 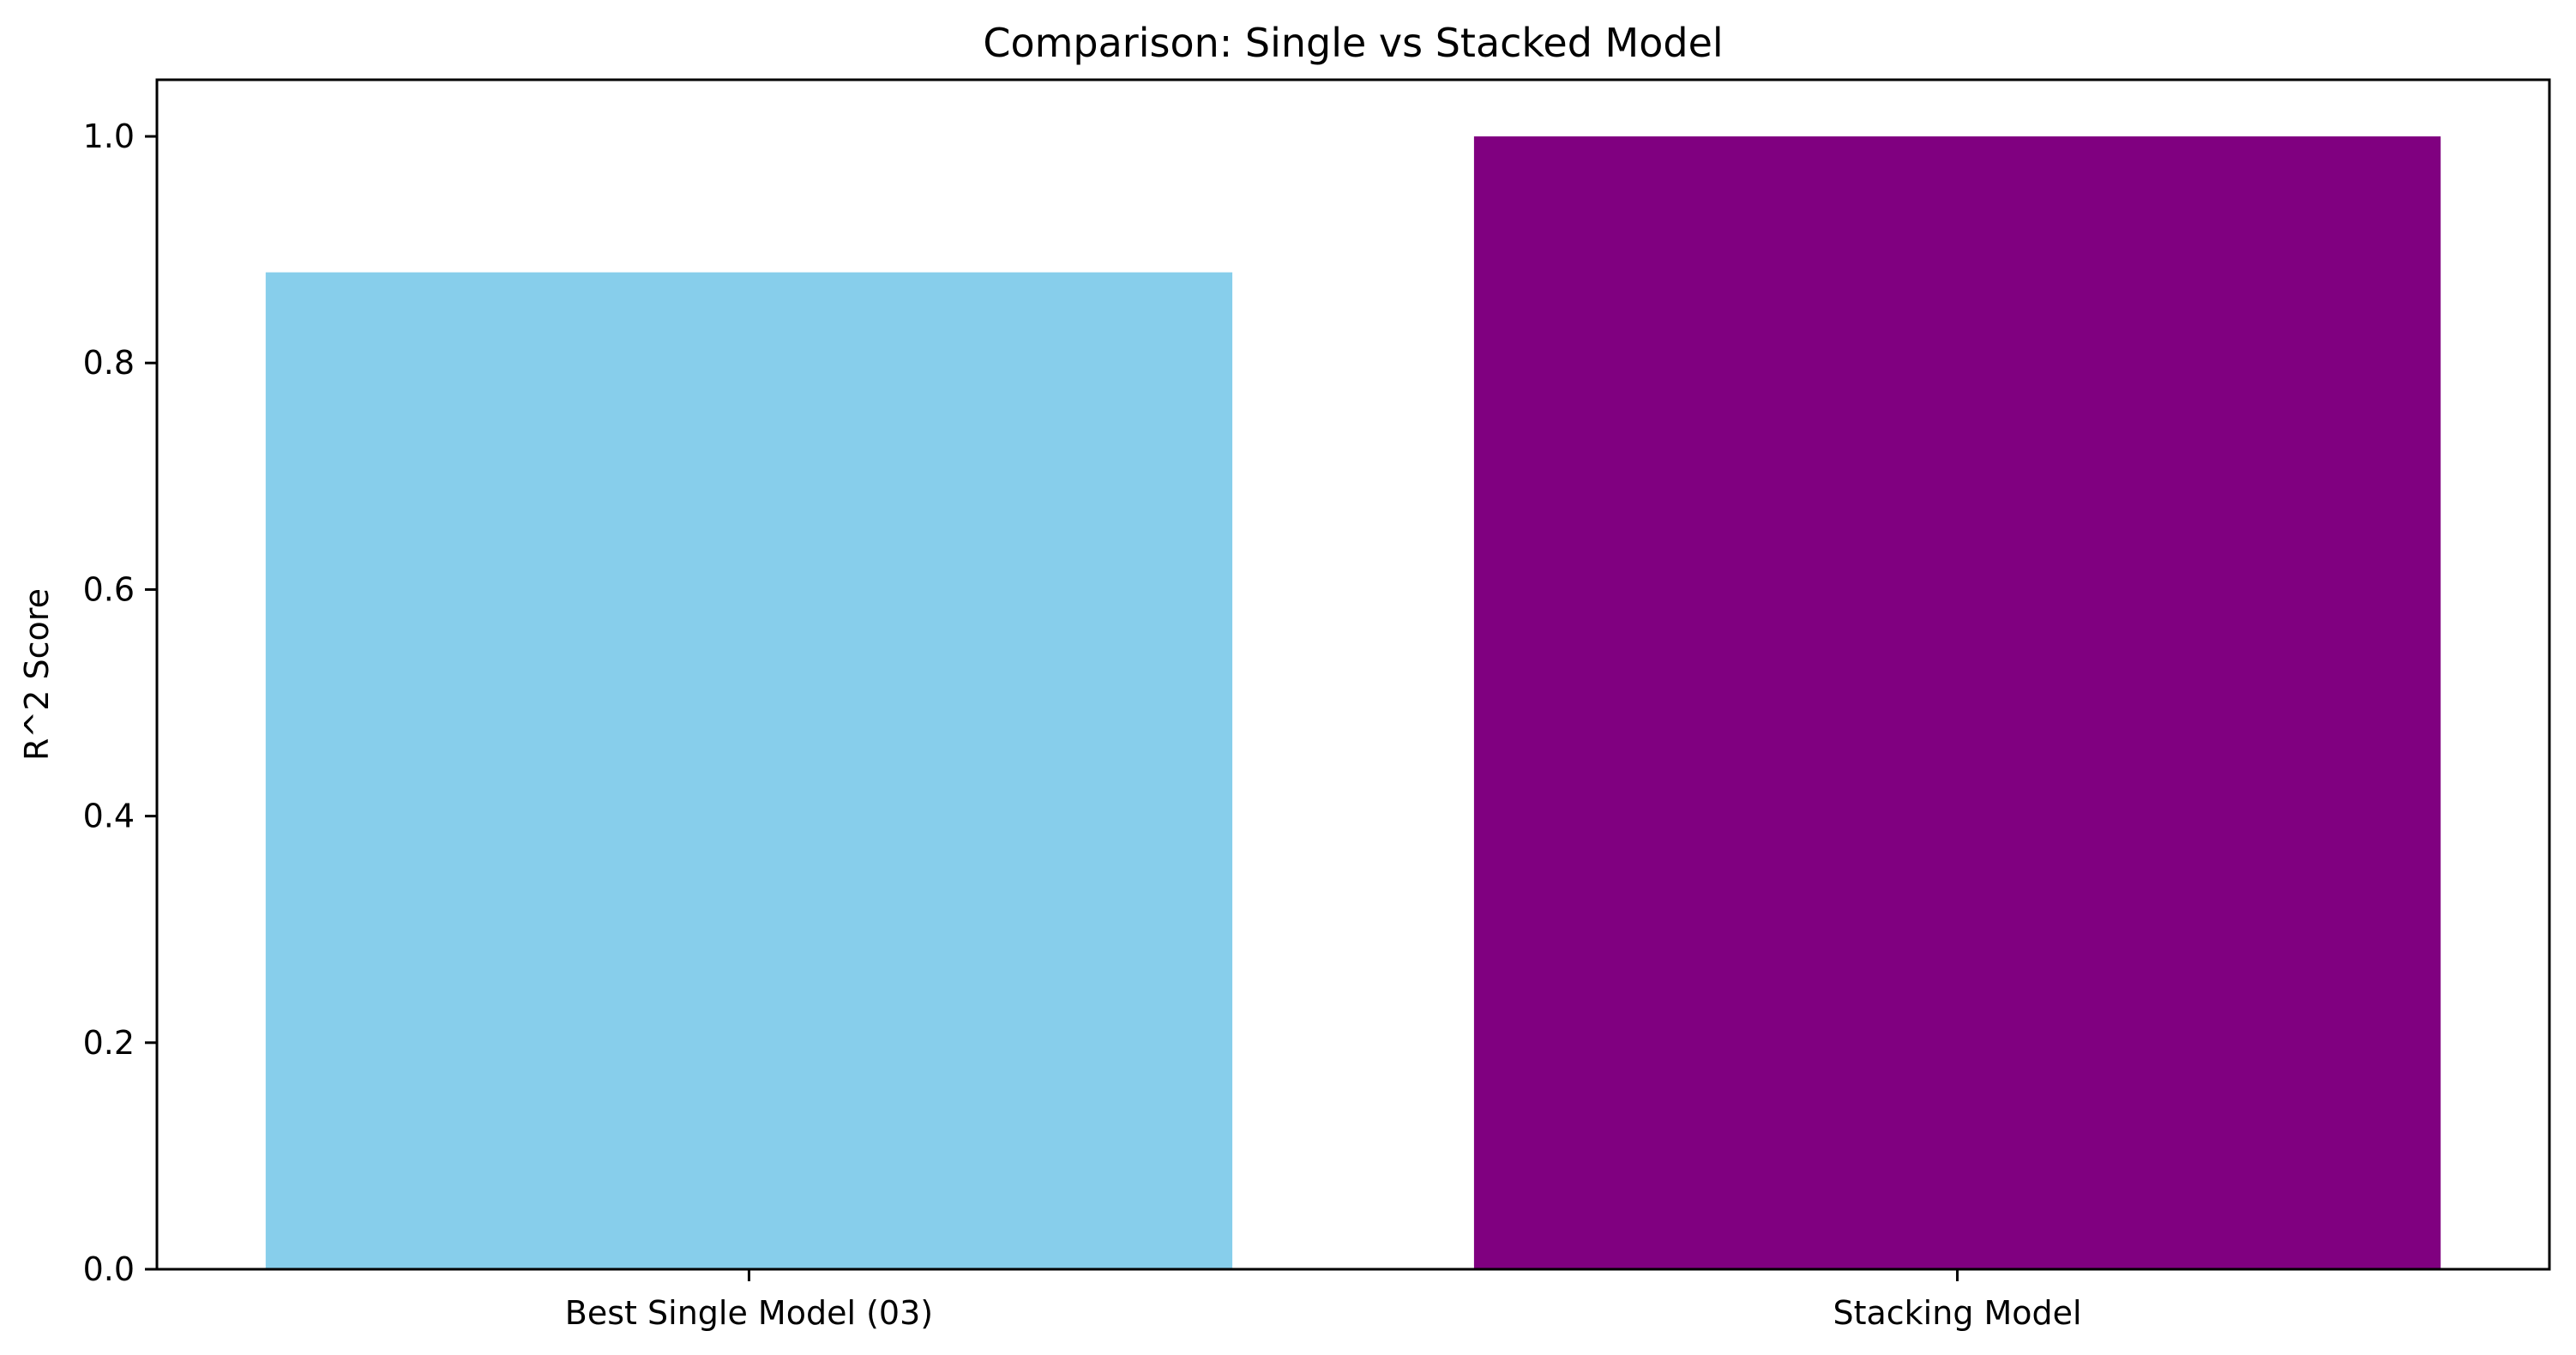 What do you see at coordinates (1323, 1300) in the screenshot?
I see `x-axis-ticks: Best Single Model (03) Stacking Model` at bounding box center [1323, 1300].